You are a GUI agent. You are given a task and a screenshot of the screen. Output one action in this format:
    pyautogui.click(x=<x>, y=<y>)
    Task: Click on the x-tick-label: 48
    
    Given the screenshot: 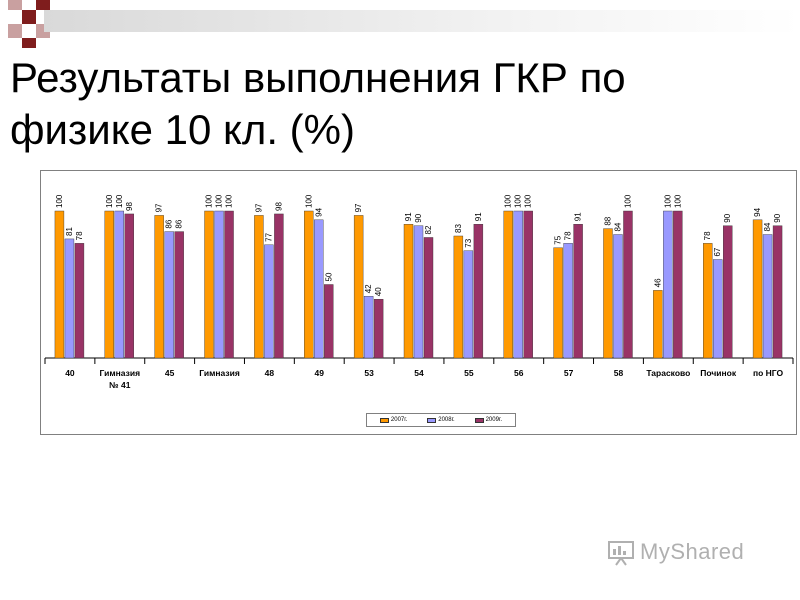 What is the action you would take?
    pyautogui.click(x=270, y=373)
    